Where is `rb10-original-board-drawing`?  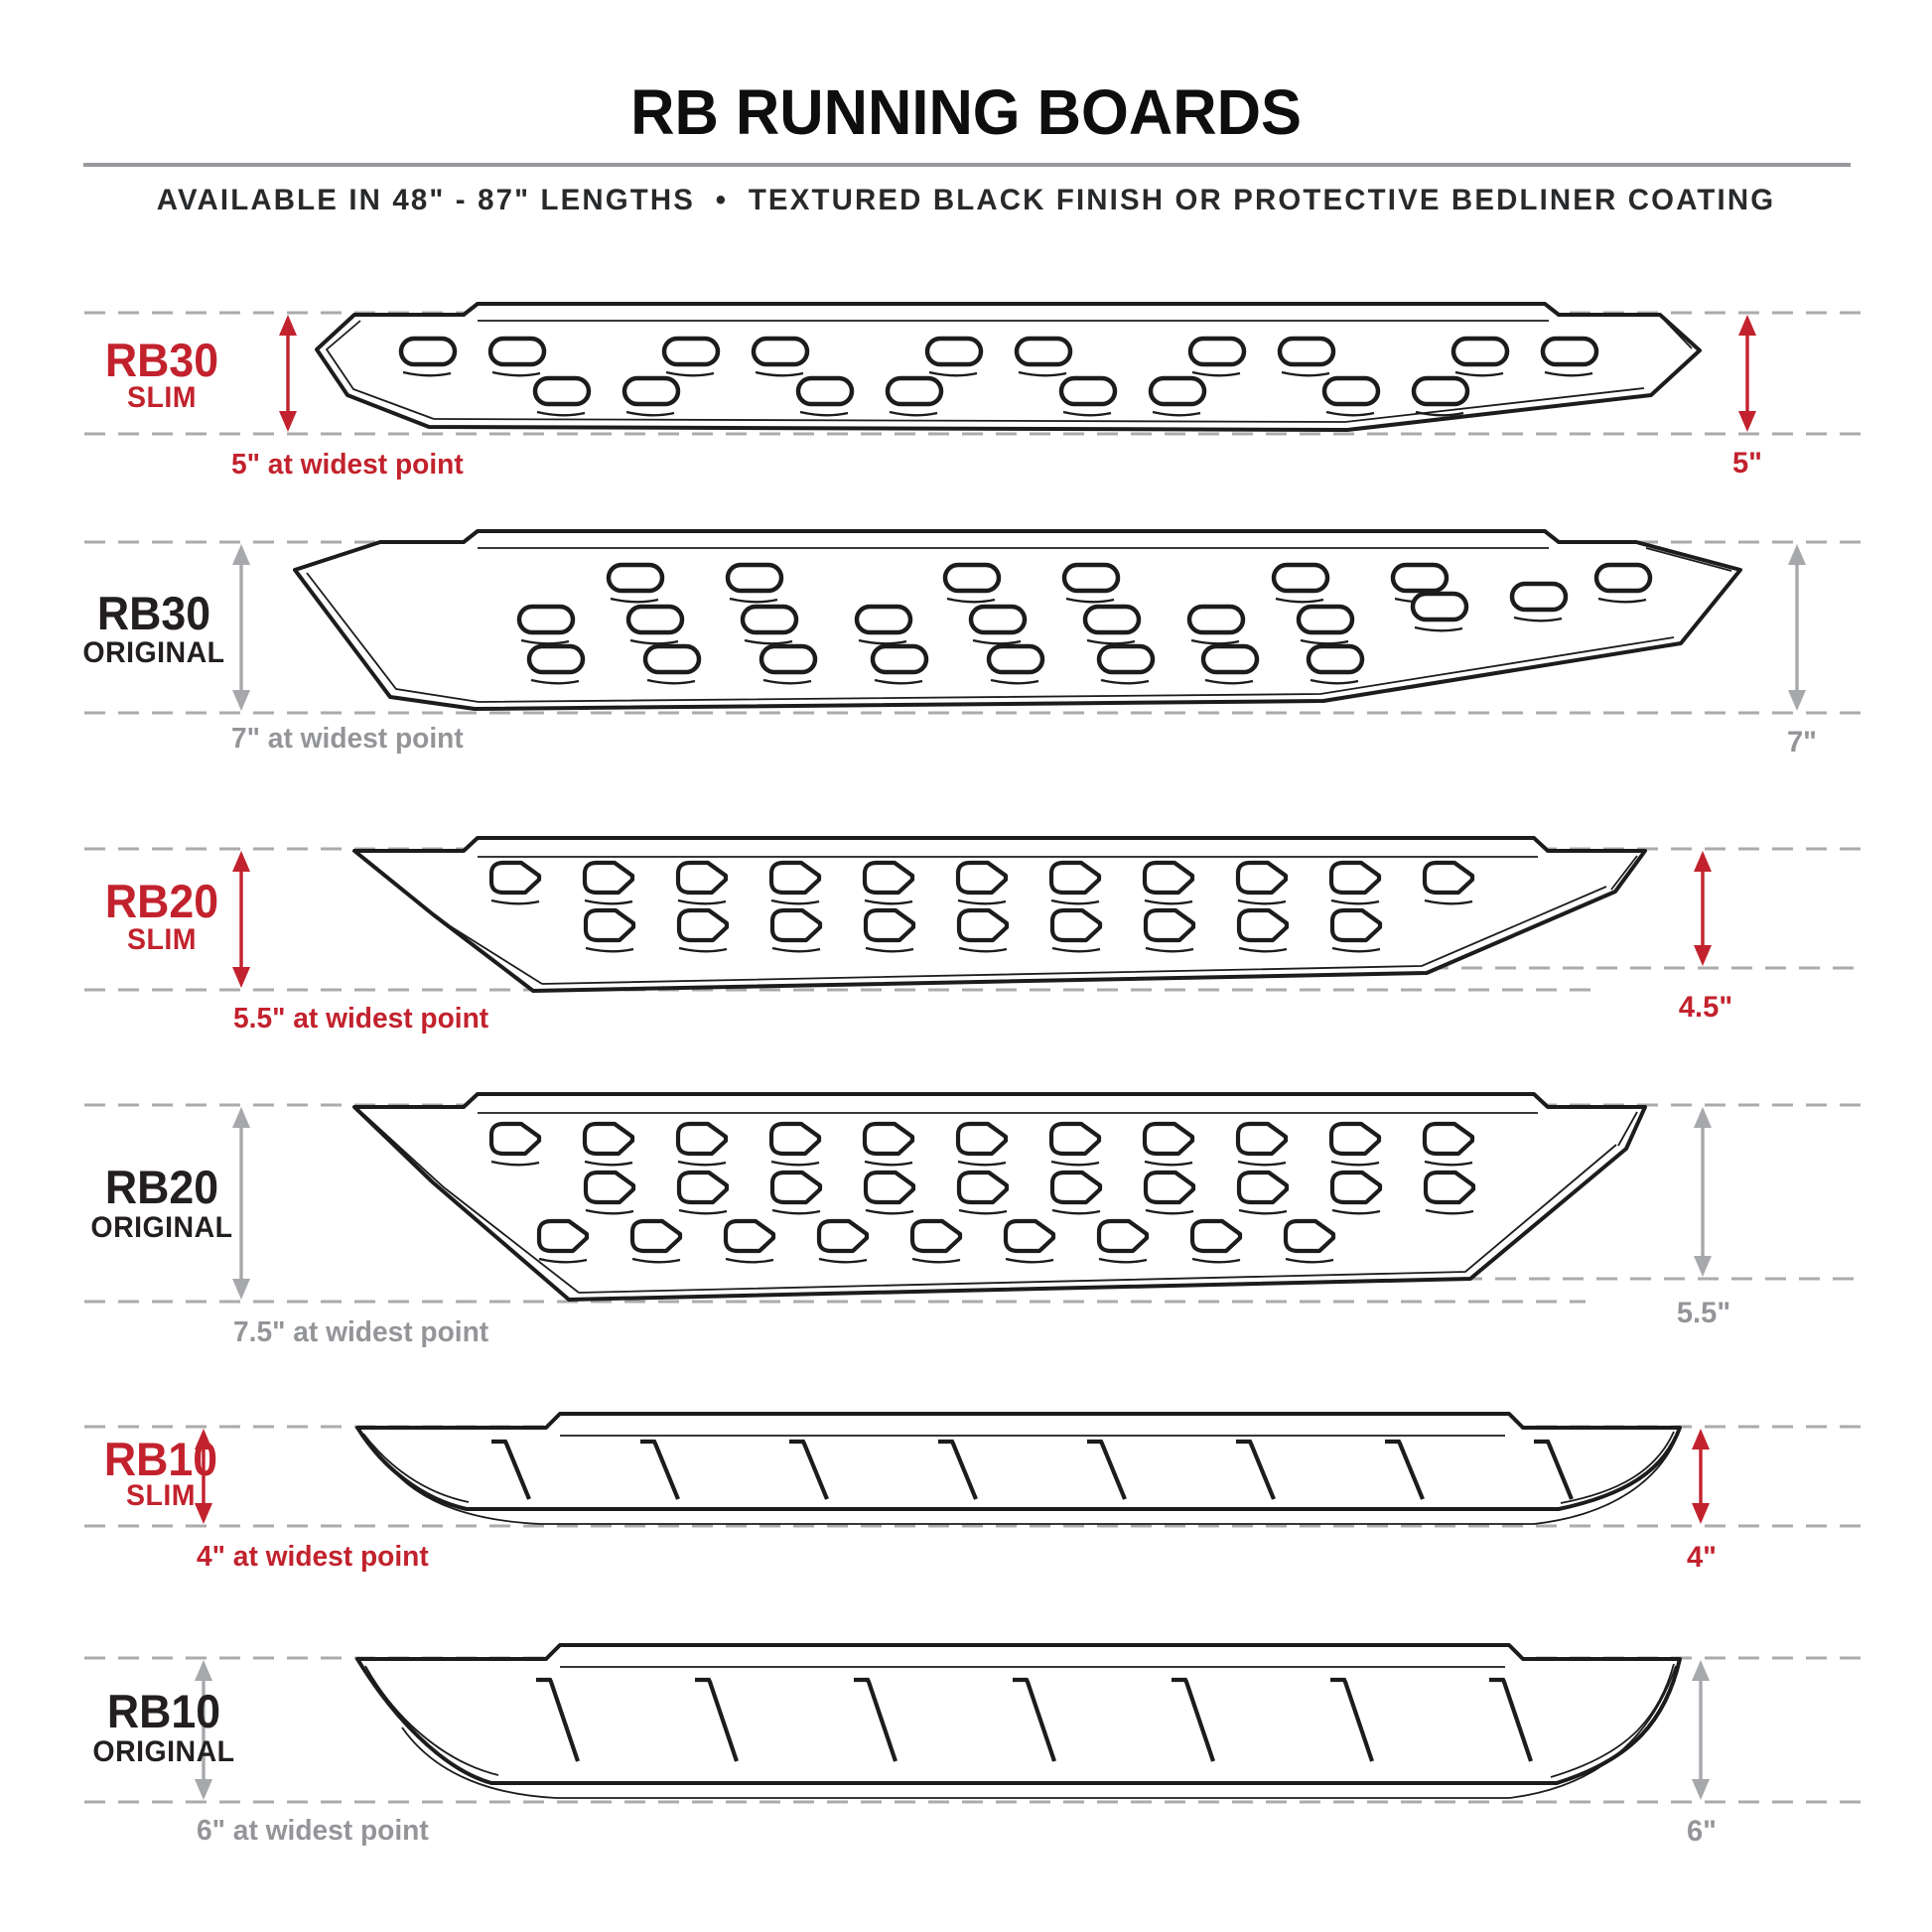 rb10-original-board-drawing is located at coordinates (1019, 1721).